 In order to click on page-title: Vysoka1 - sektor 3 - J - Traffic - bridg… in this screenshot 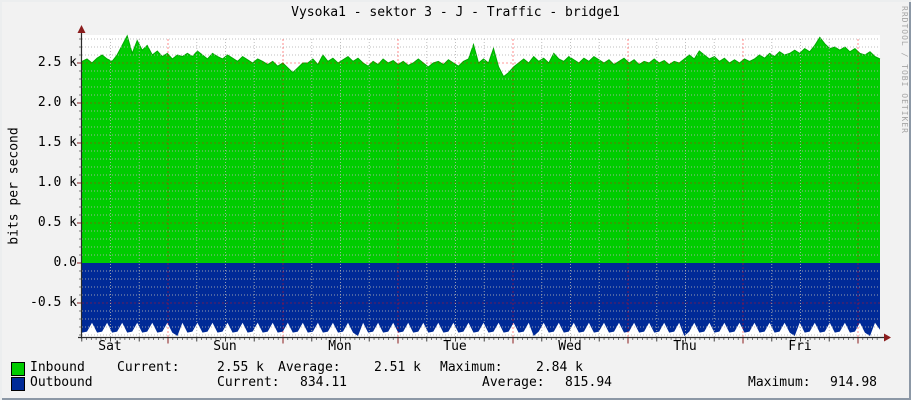, I will do `click(455, 12)`.